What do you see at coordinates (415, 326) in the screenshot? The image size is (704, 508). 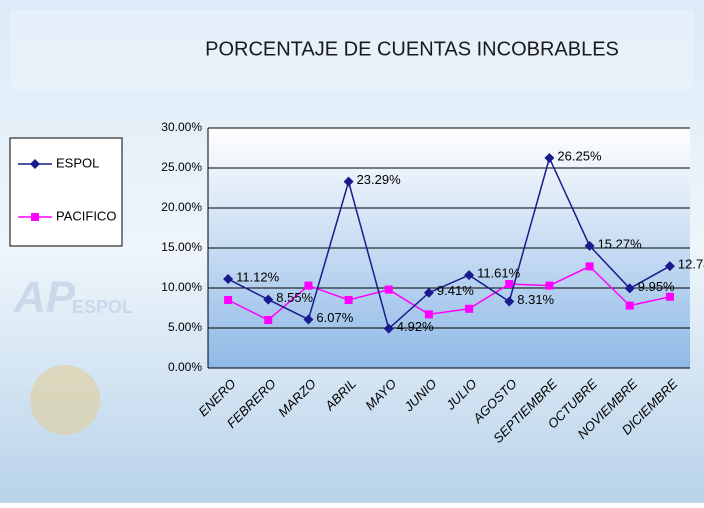 I see `data-label: 4.92%` at bounding box center [415, 326].